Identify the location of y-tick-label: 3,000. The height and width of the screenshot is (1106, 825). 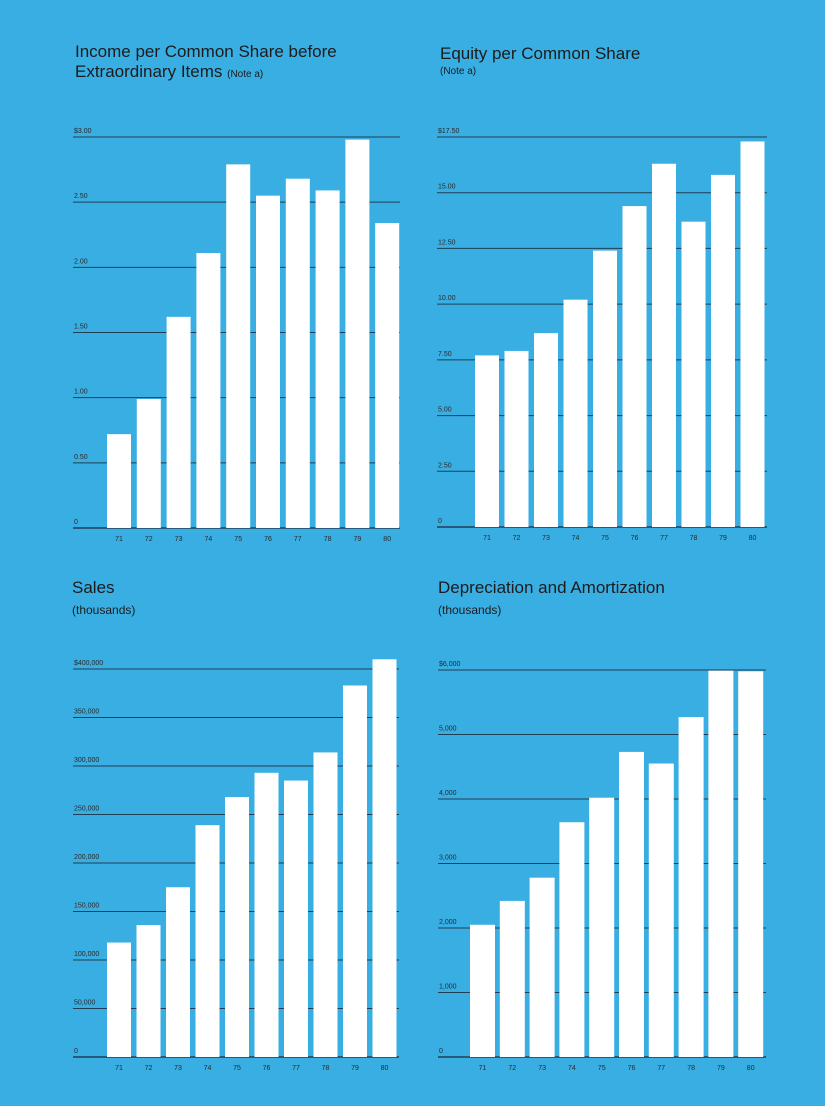
(448, 858).